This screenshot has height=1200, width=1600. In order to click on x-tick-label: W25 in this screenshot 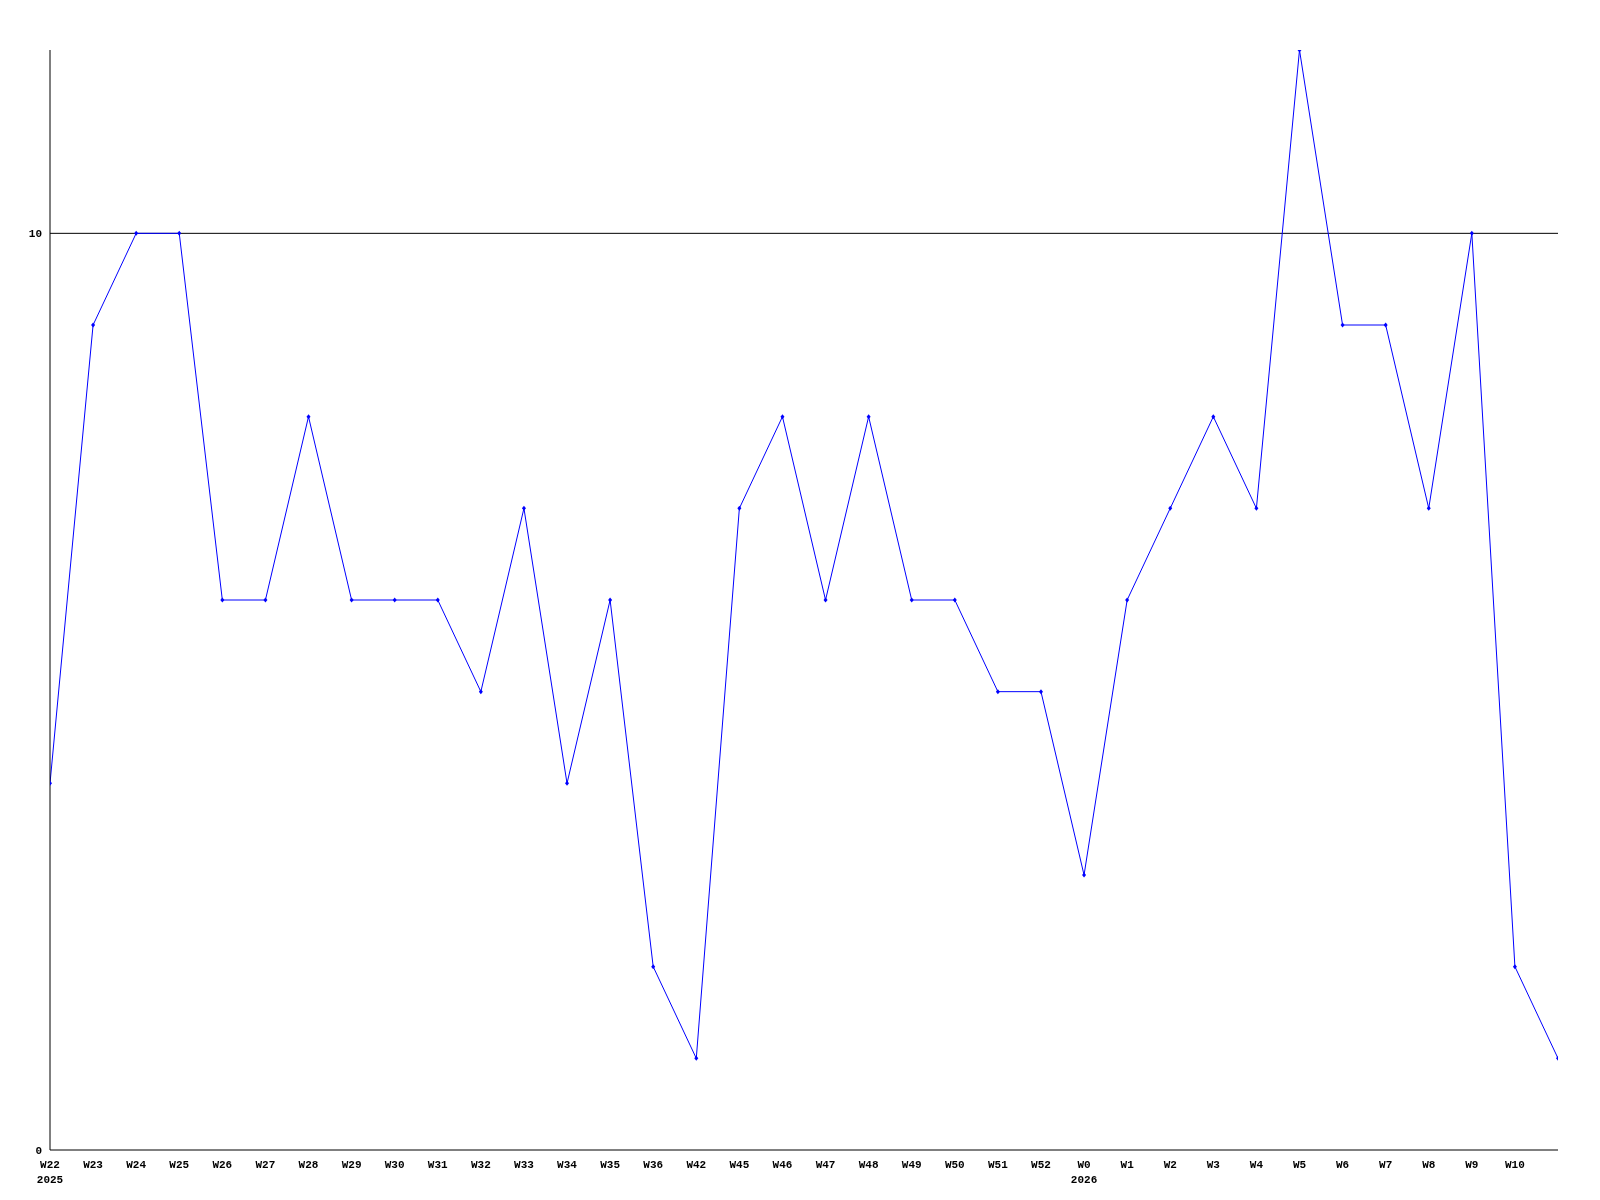, I will do `click(179, 1165)`.